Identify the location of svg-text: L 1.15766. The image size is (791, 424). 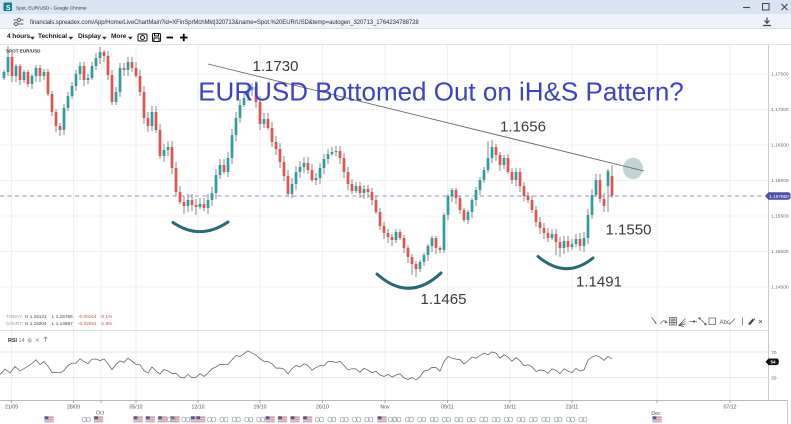
(62, 316).